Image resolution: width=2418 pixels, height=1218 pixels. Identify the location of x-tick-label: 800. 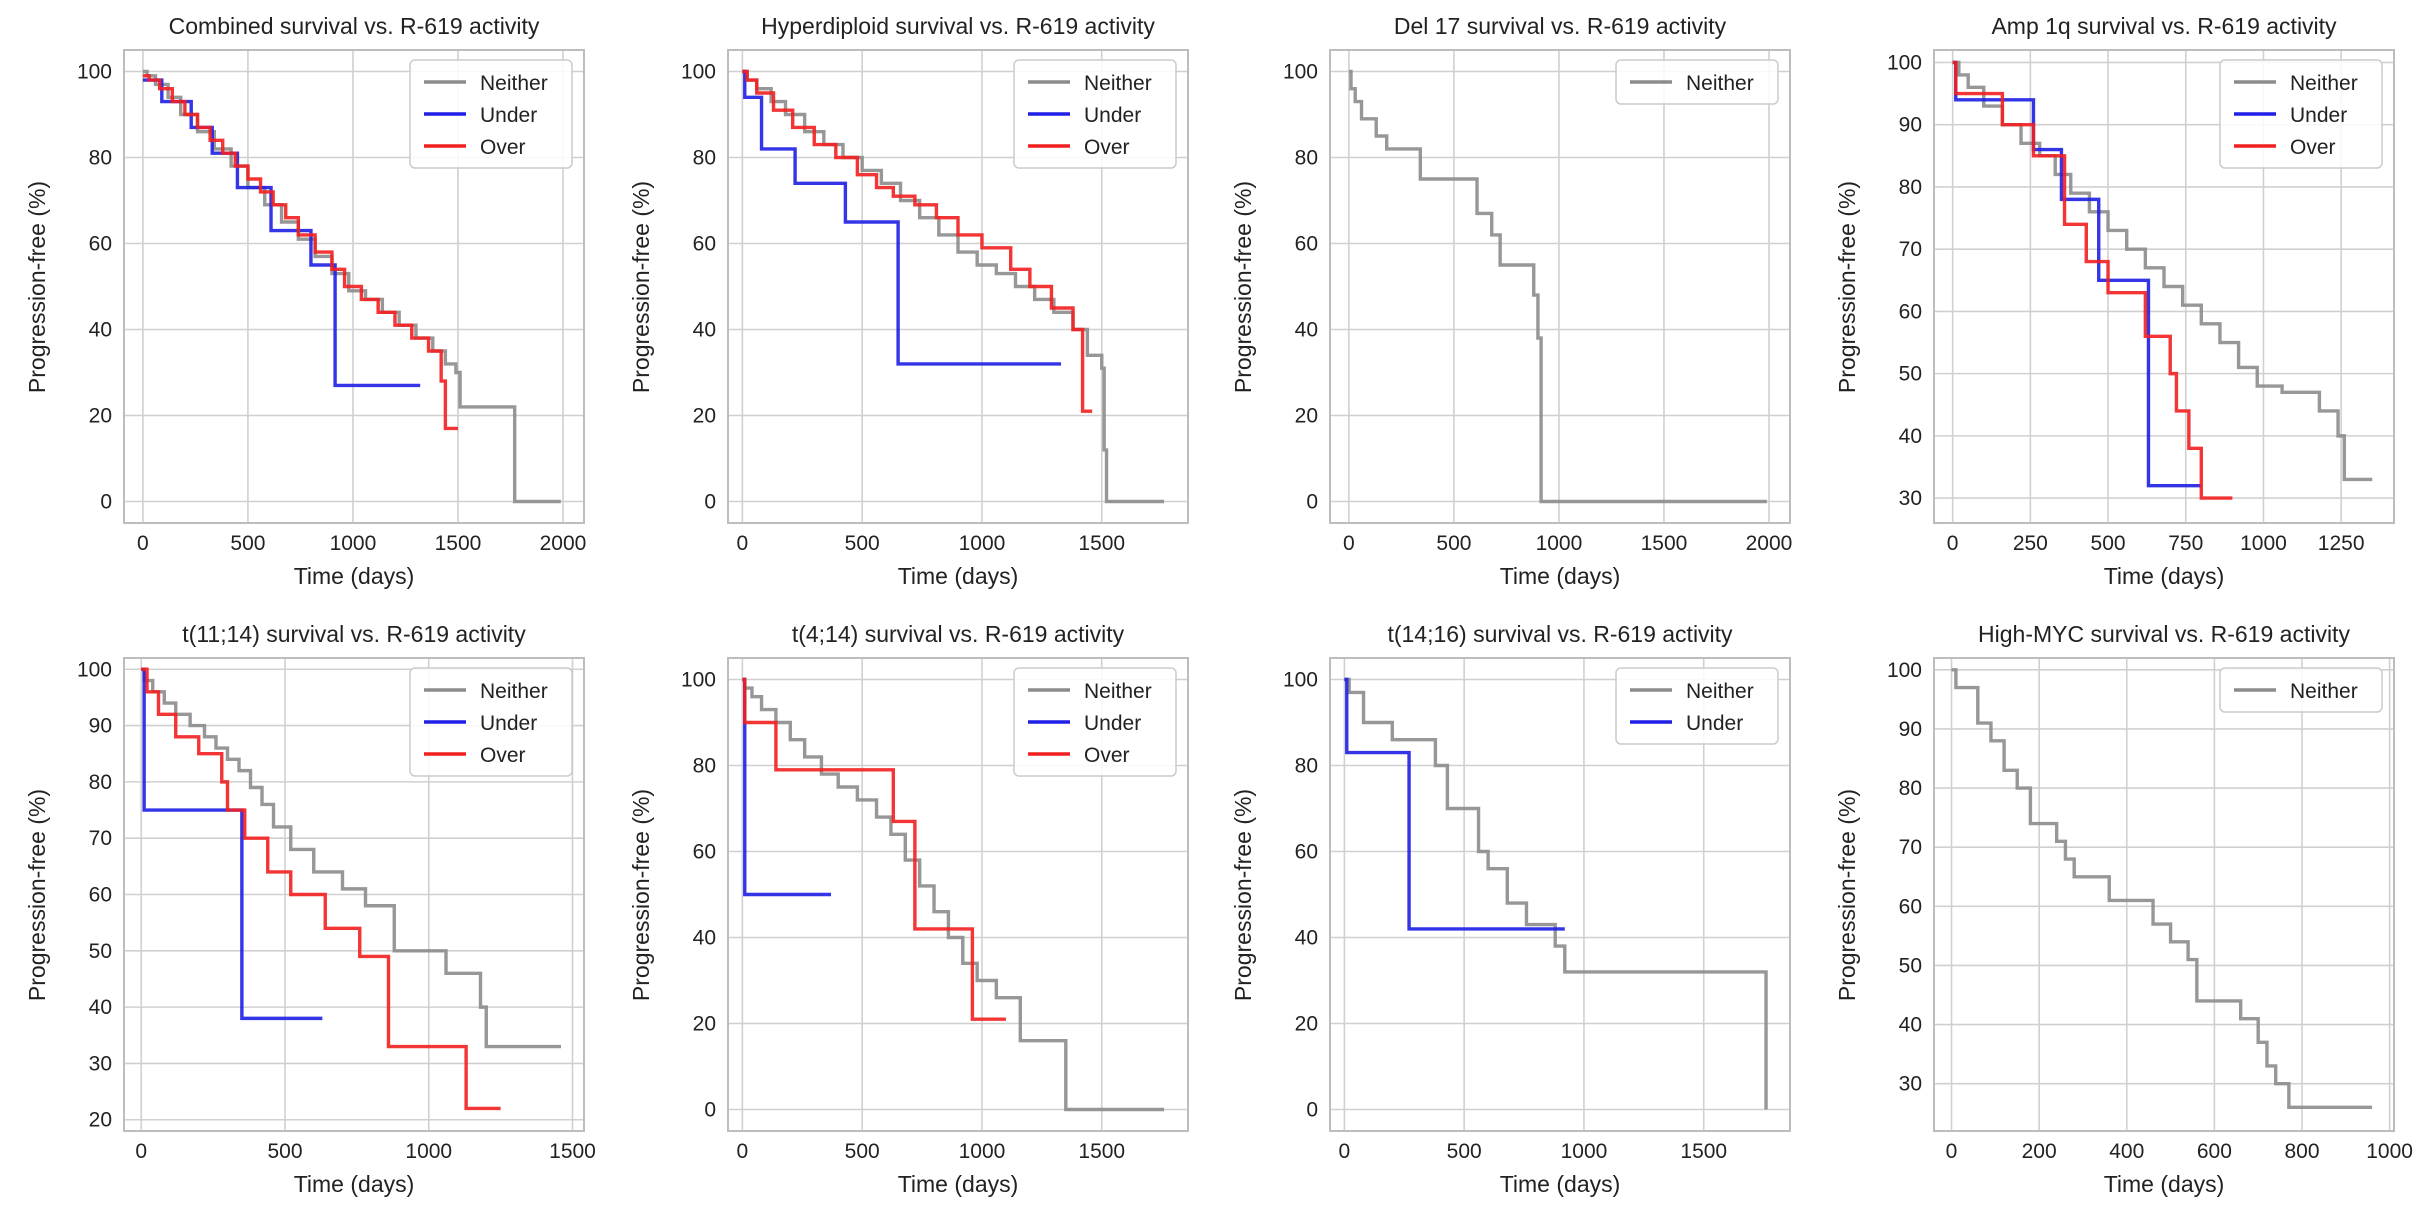
(2301, 1151).